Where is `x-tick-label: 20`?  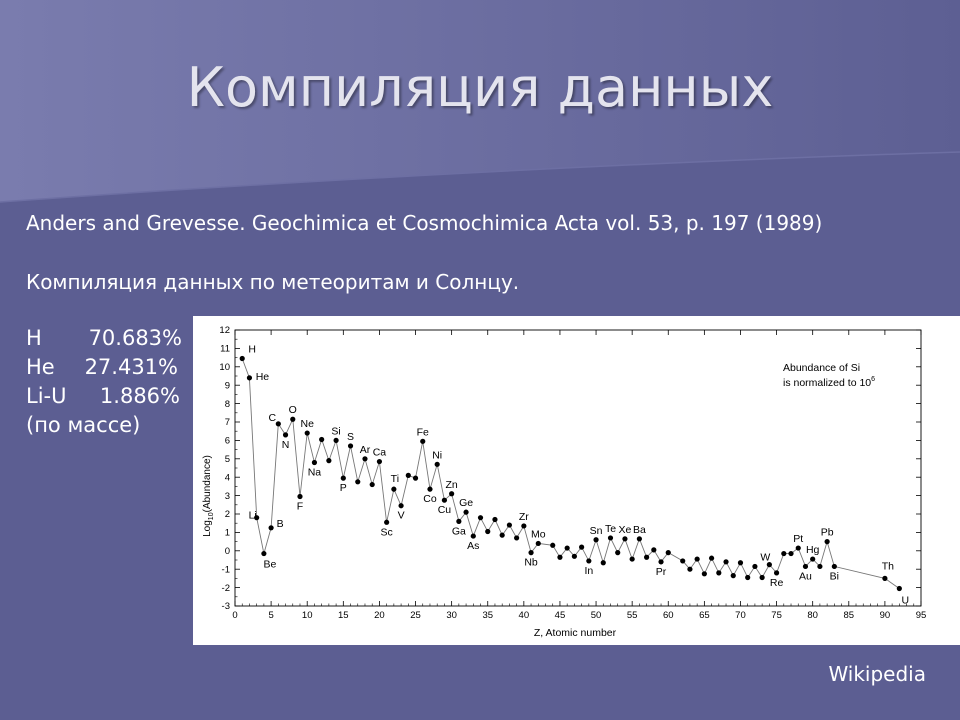 x-tick-label: 20 is located at coordinates (379, 615).